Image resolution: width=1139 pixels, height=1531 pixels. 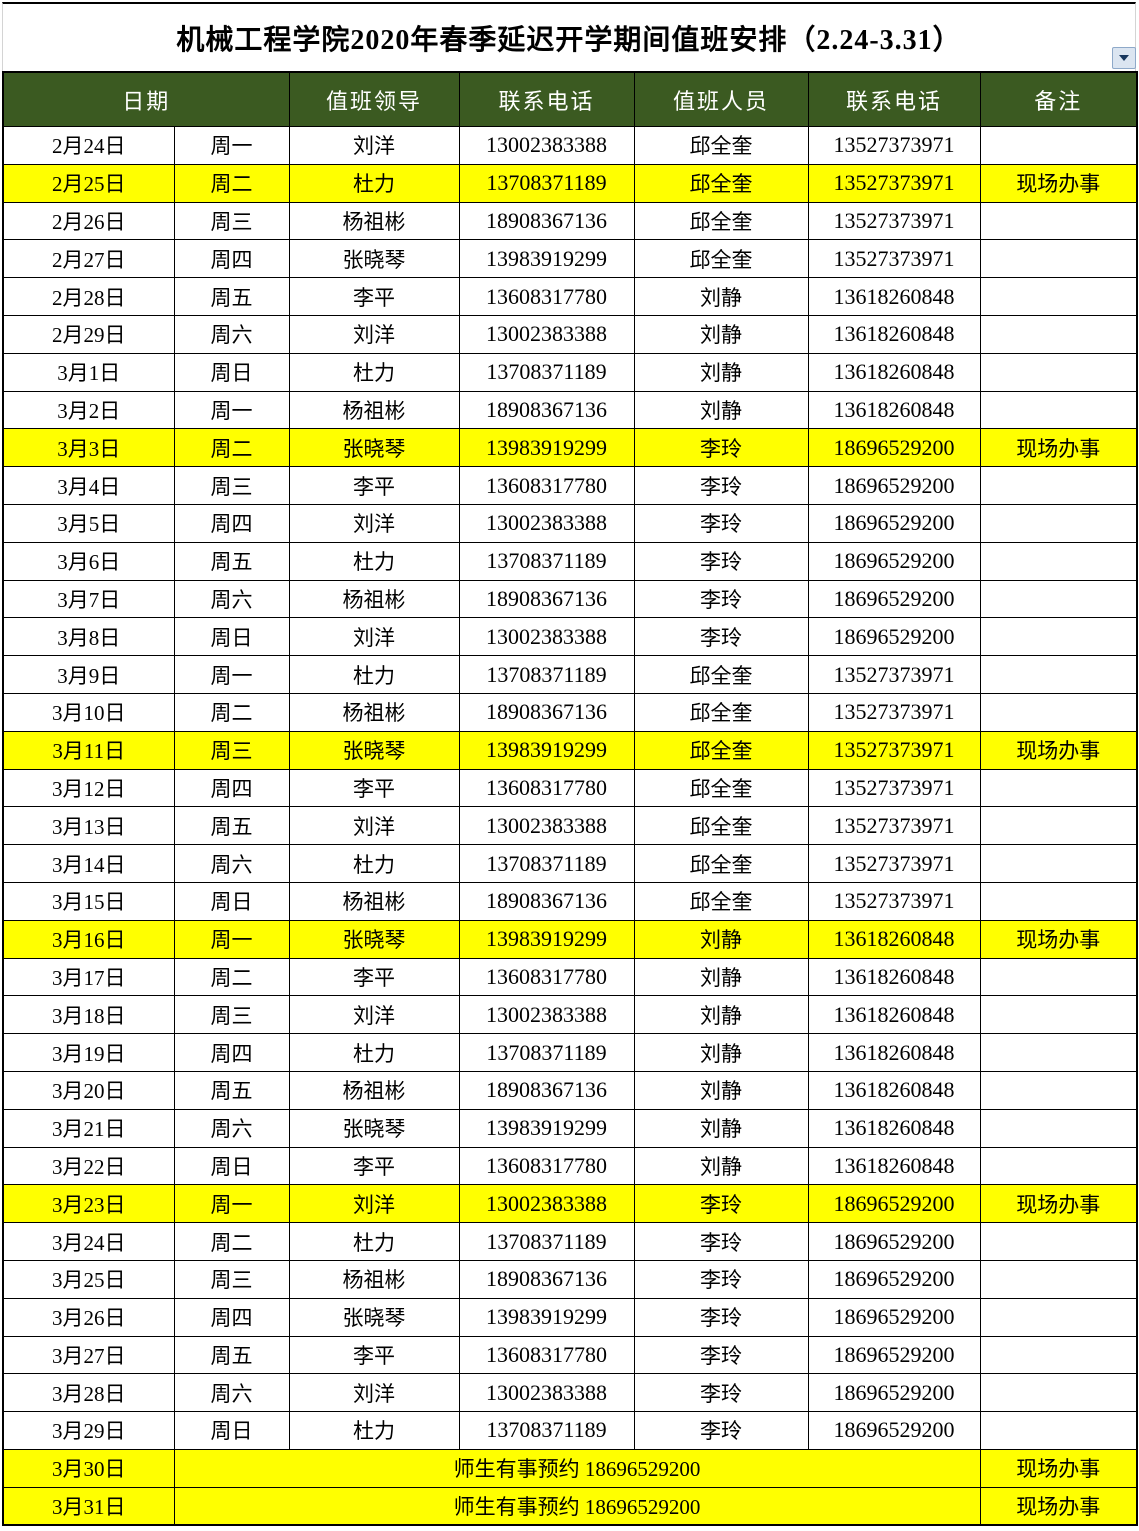 What do you see at coordinates (88, 1052) in the screenshot?
I see `date-cell: 3月19日` at bounding box center [88, 1052].